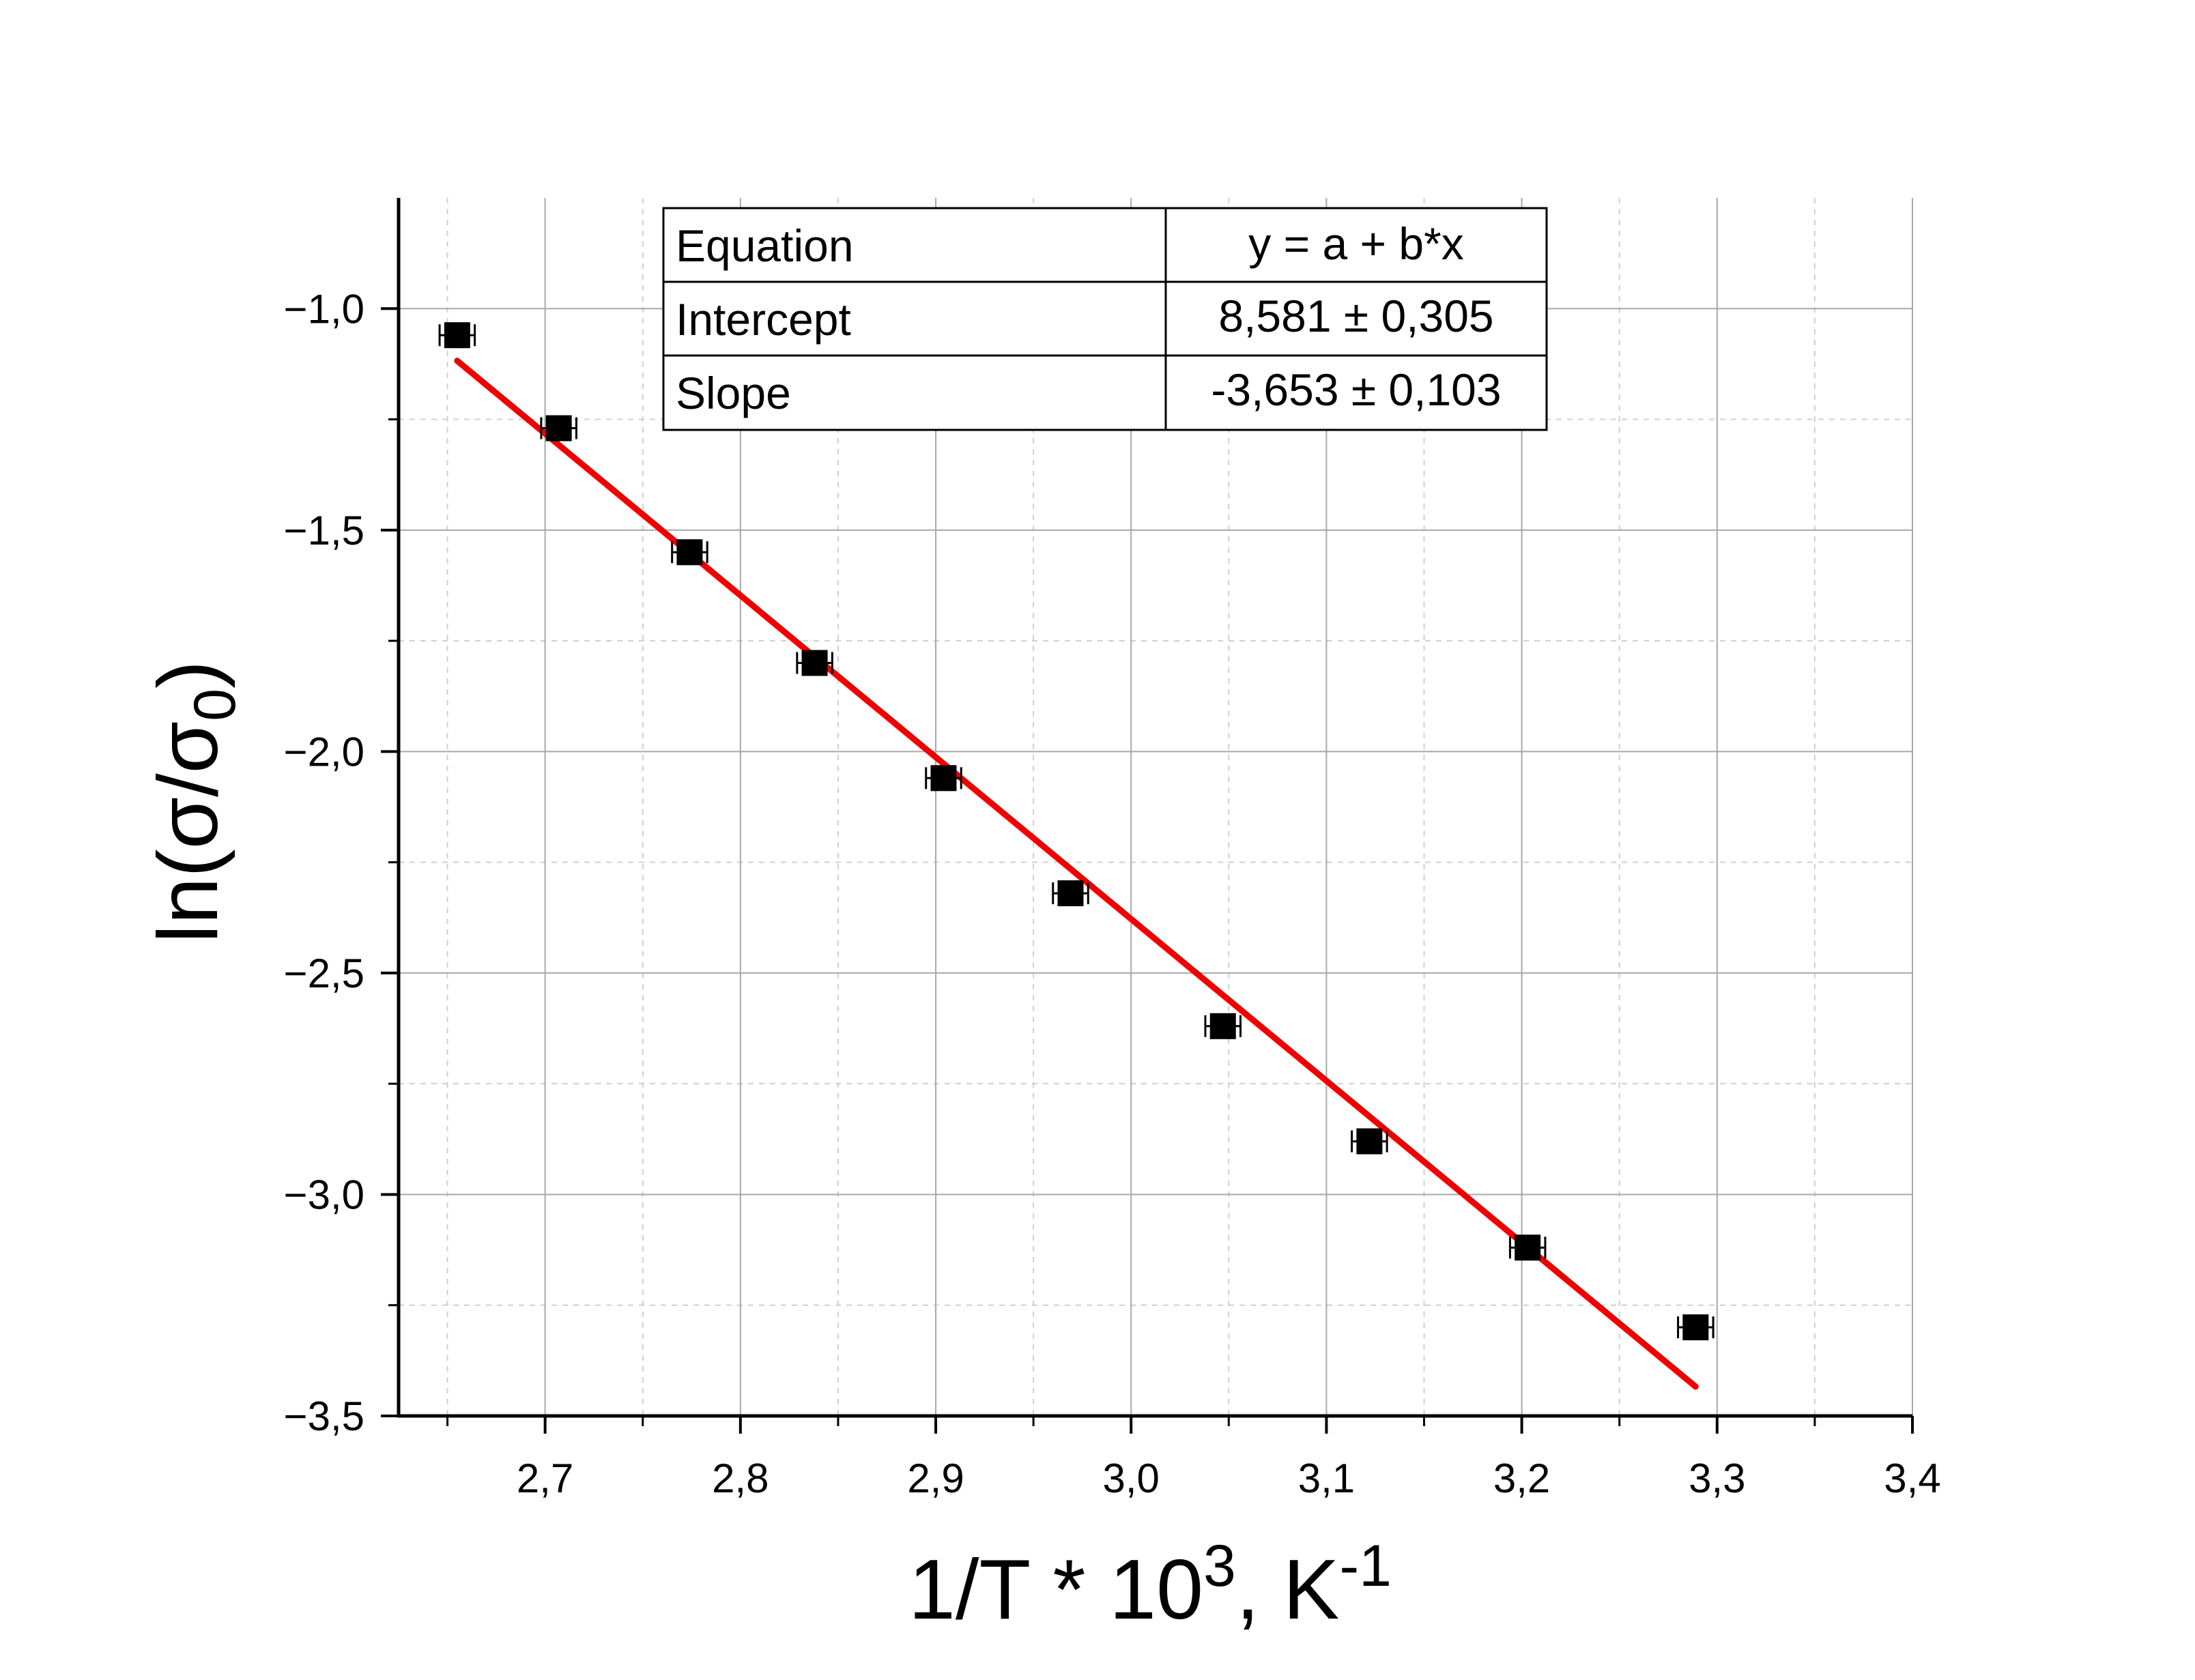 The width and height of the screenshot is (2195, 1680). What do you see at coordinates (1132, 1478) in the screenshot?
I see `x-tick-label: 3,0` at bounding box center [1132, 1478].